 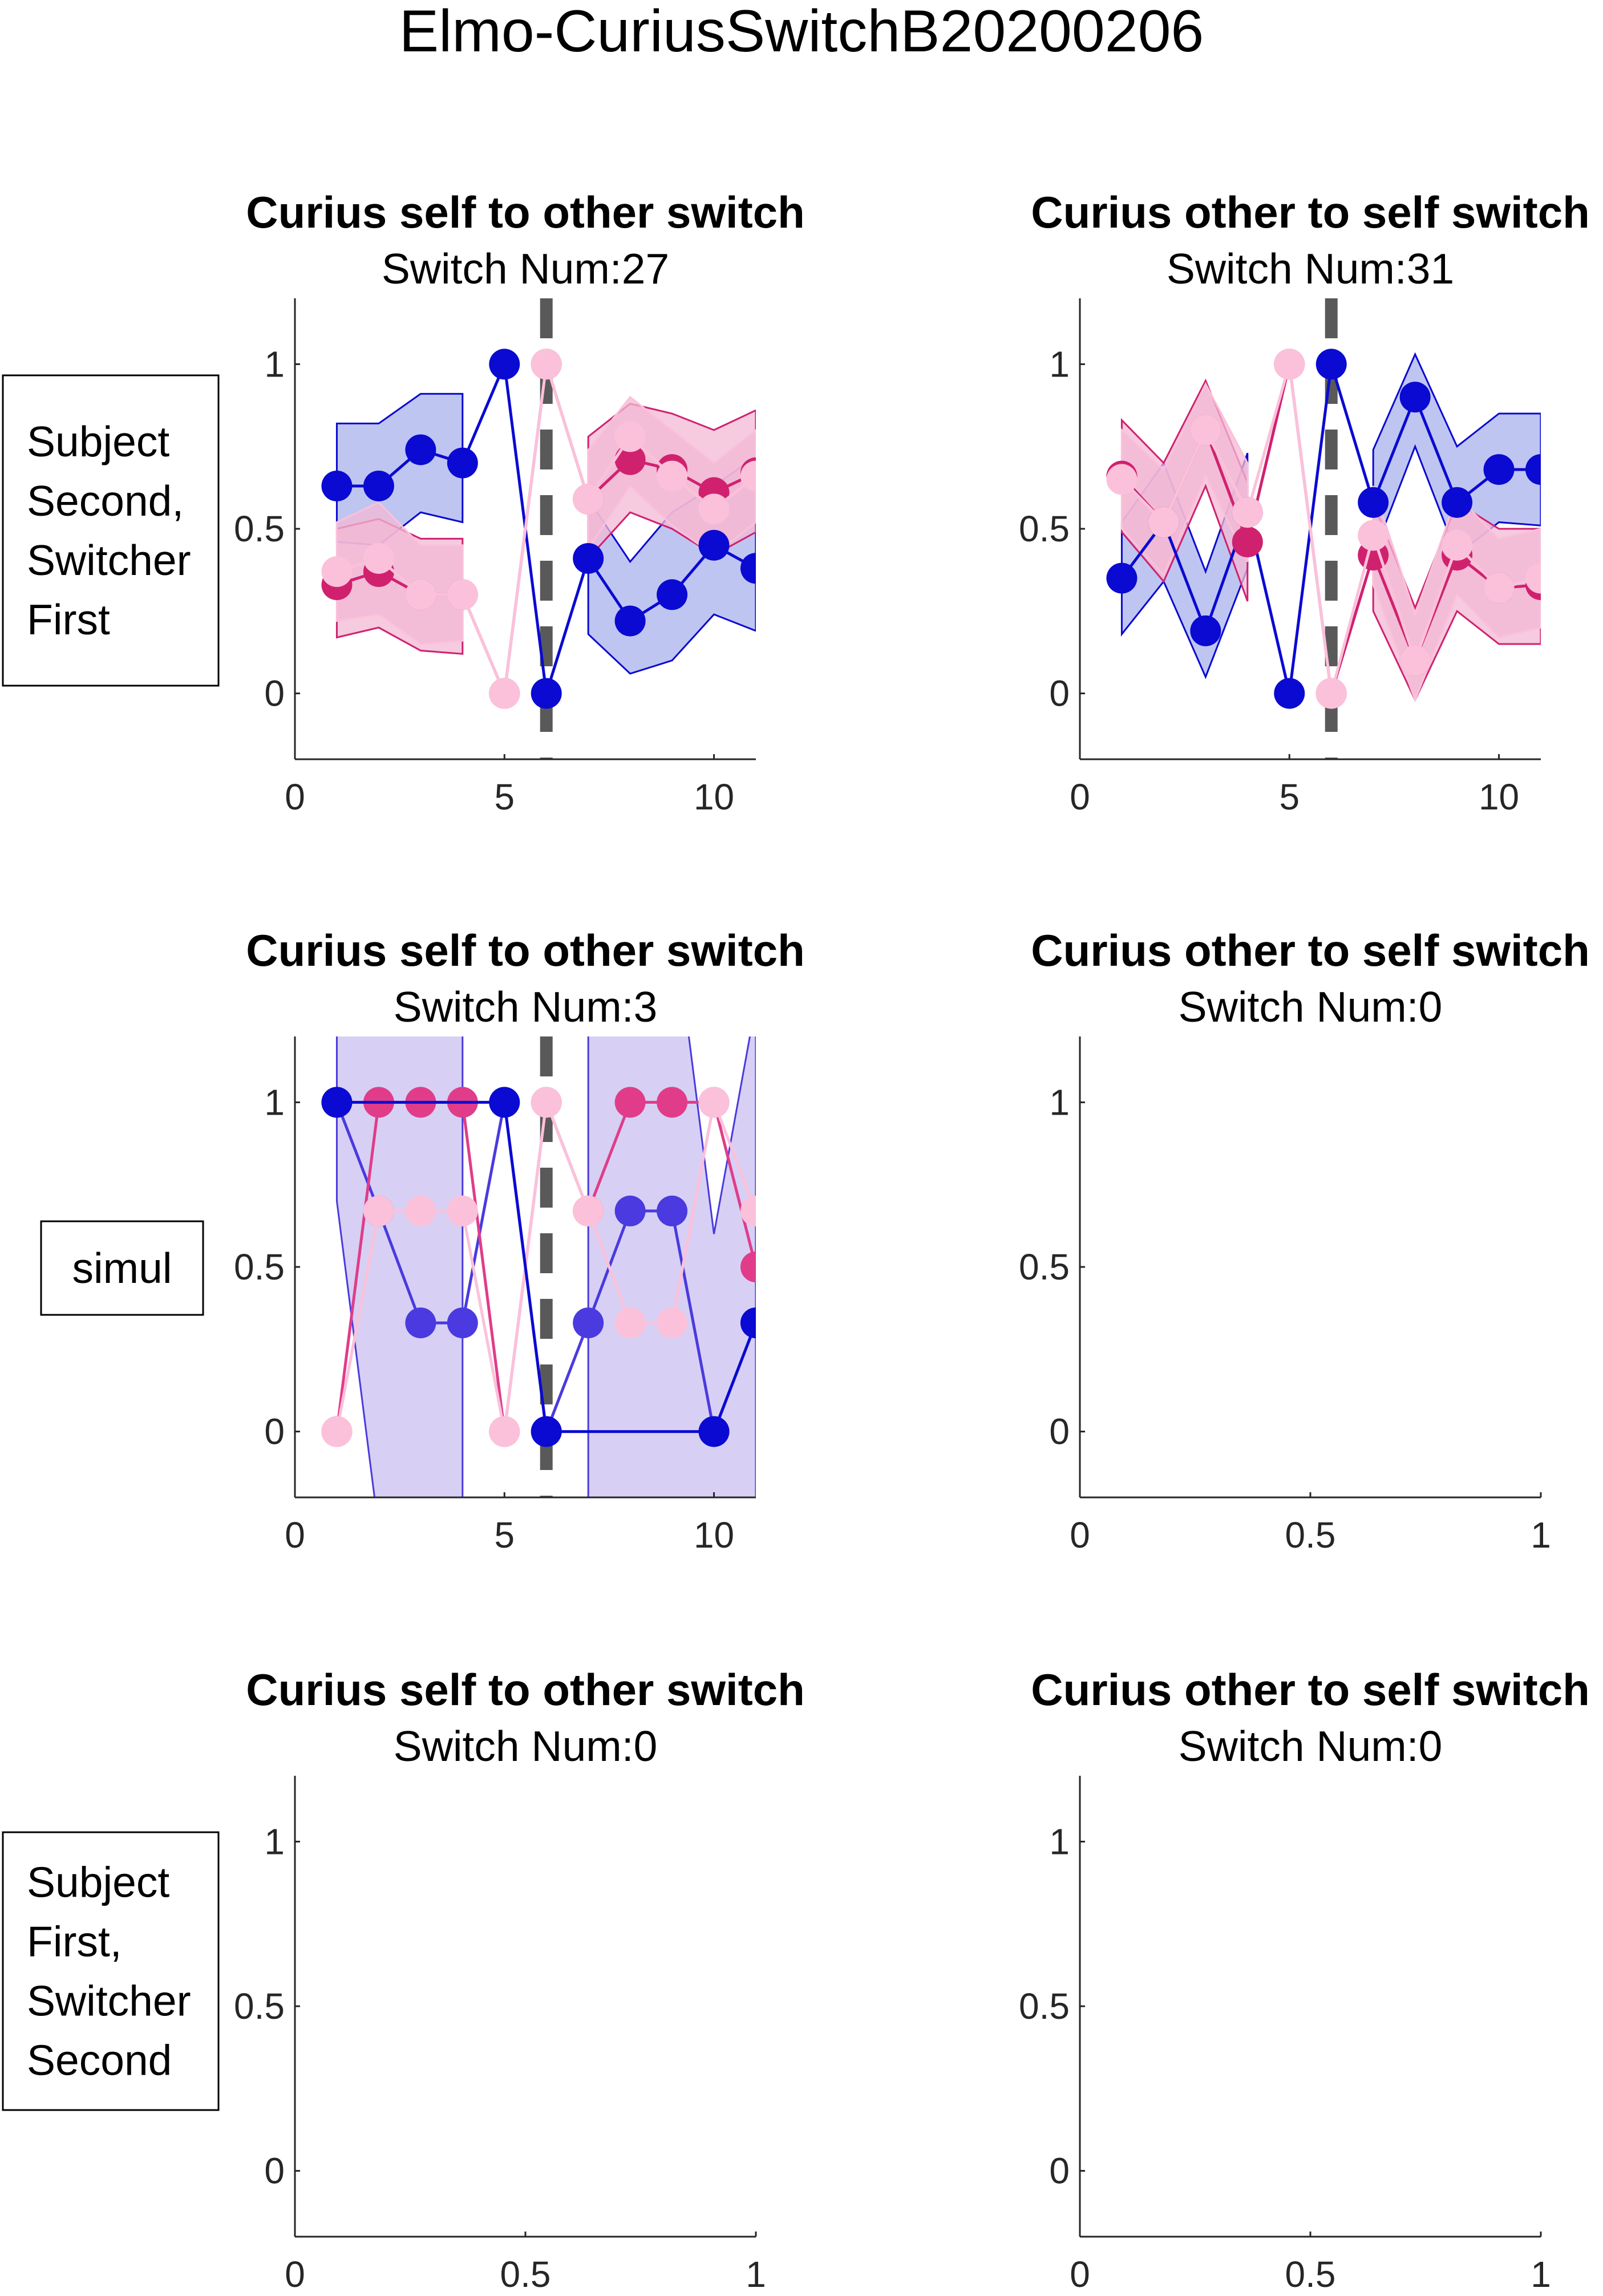 What do you see at coordinates (504, 1535) in the screenshot?
I see `x-tick-label: 5` at bounding box center [504, 1535].